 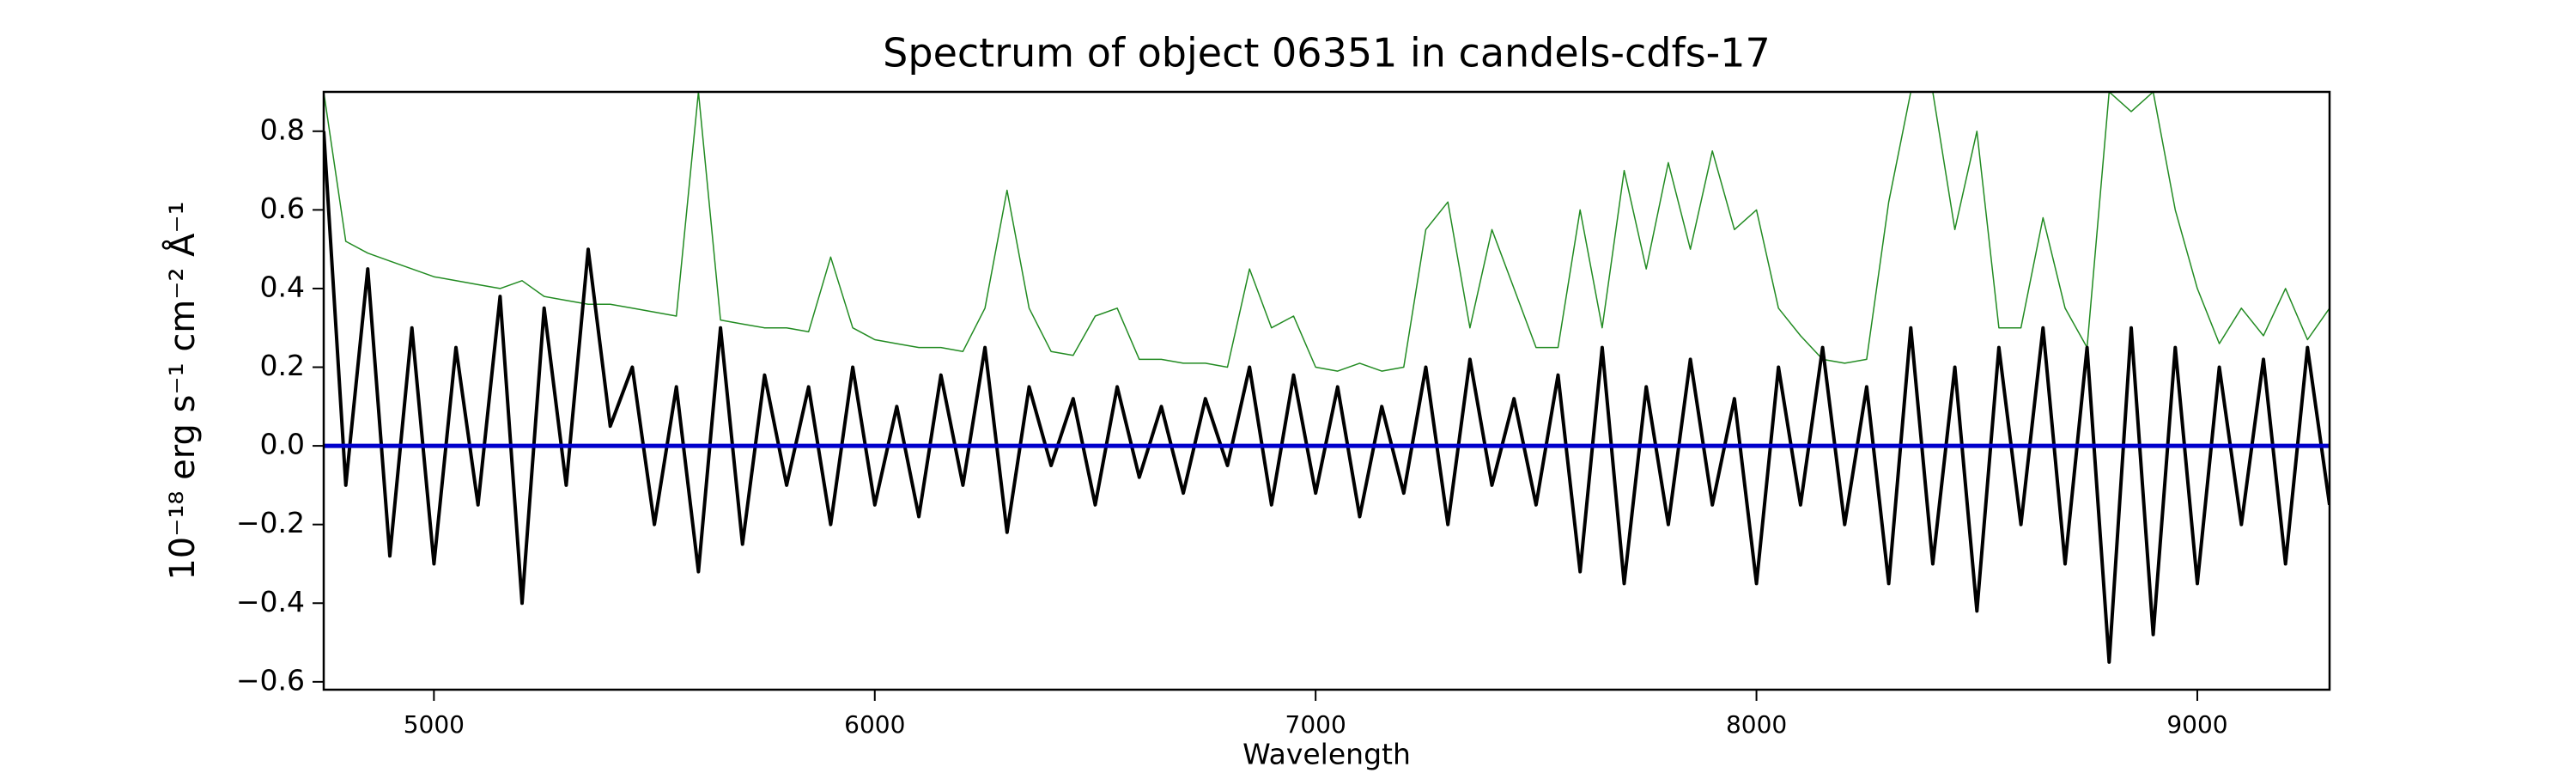 What do you see at coordinates (282, 286) in the screenshot?
I see `y-tick-label: 0.4` at bounding box center [282, 286].